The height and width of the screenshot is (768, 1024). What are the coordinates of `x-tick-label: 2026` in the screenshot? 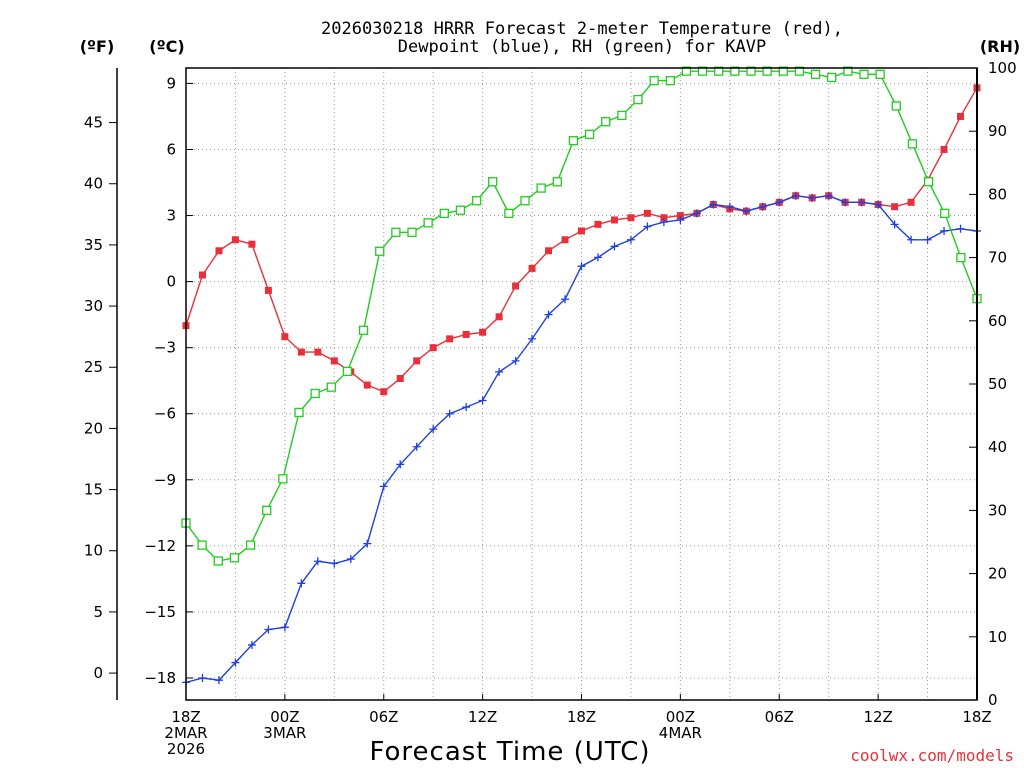 It's located at (186, 749).